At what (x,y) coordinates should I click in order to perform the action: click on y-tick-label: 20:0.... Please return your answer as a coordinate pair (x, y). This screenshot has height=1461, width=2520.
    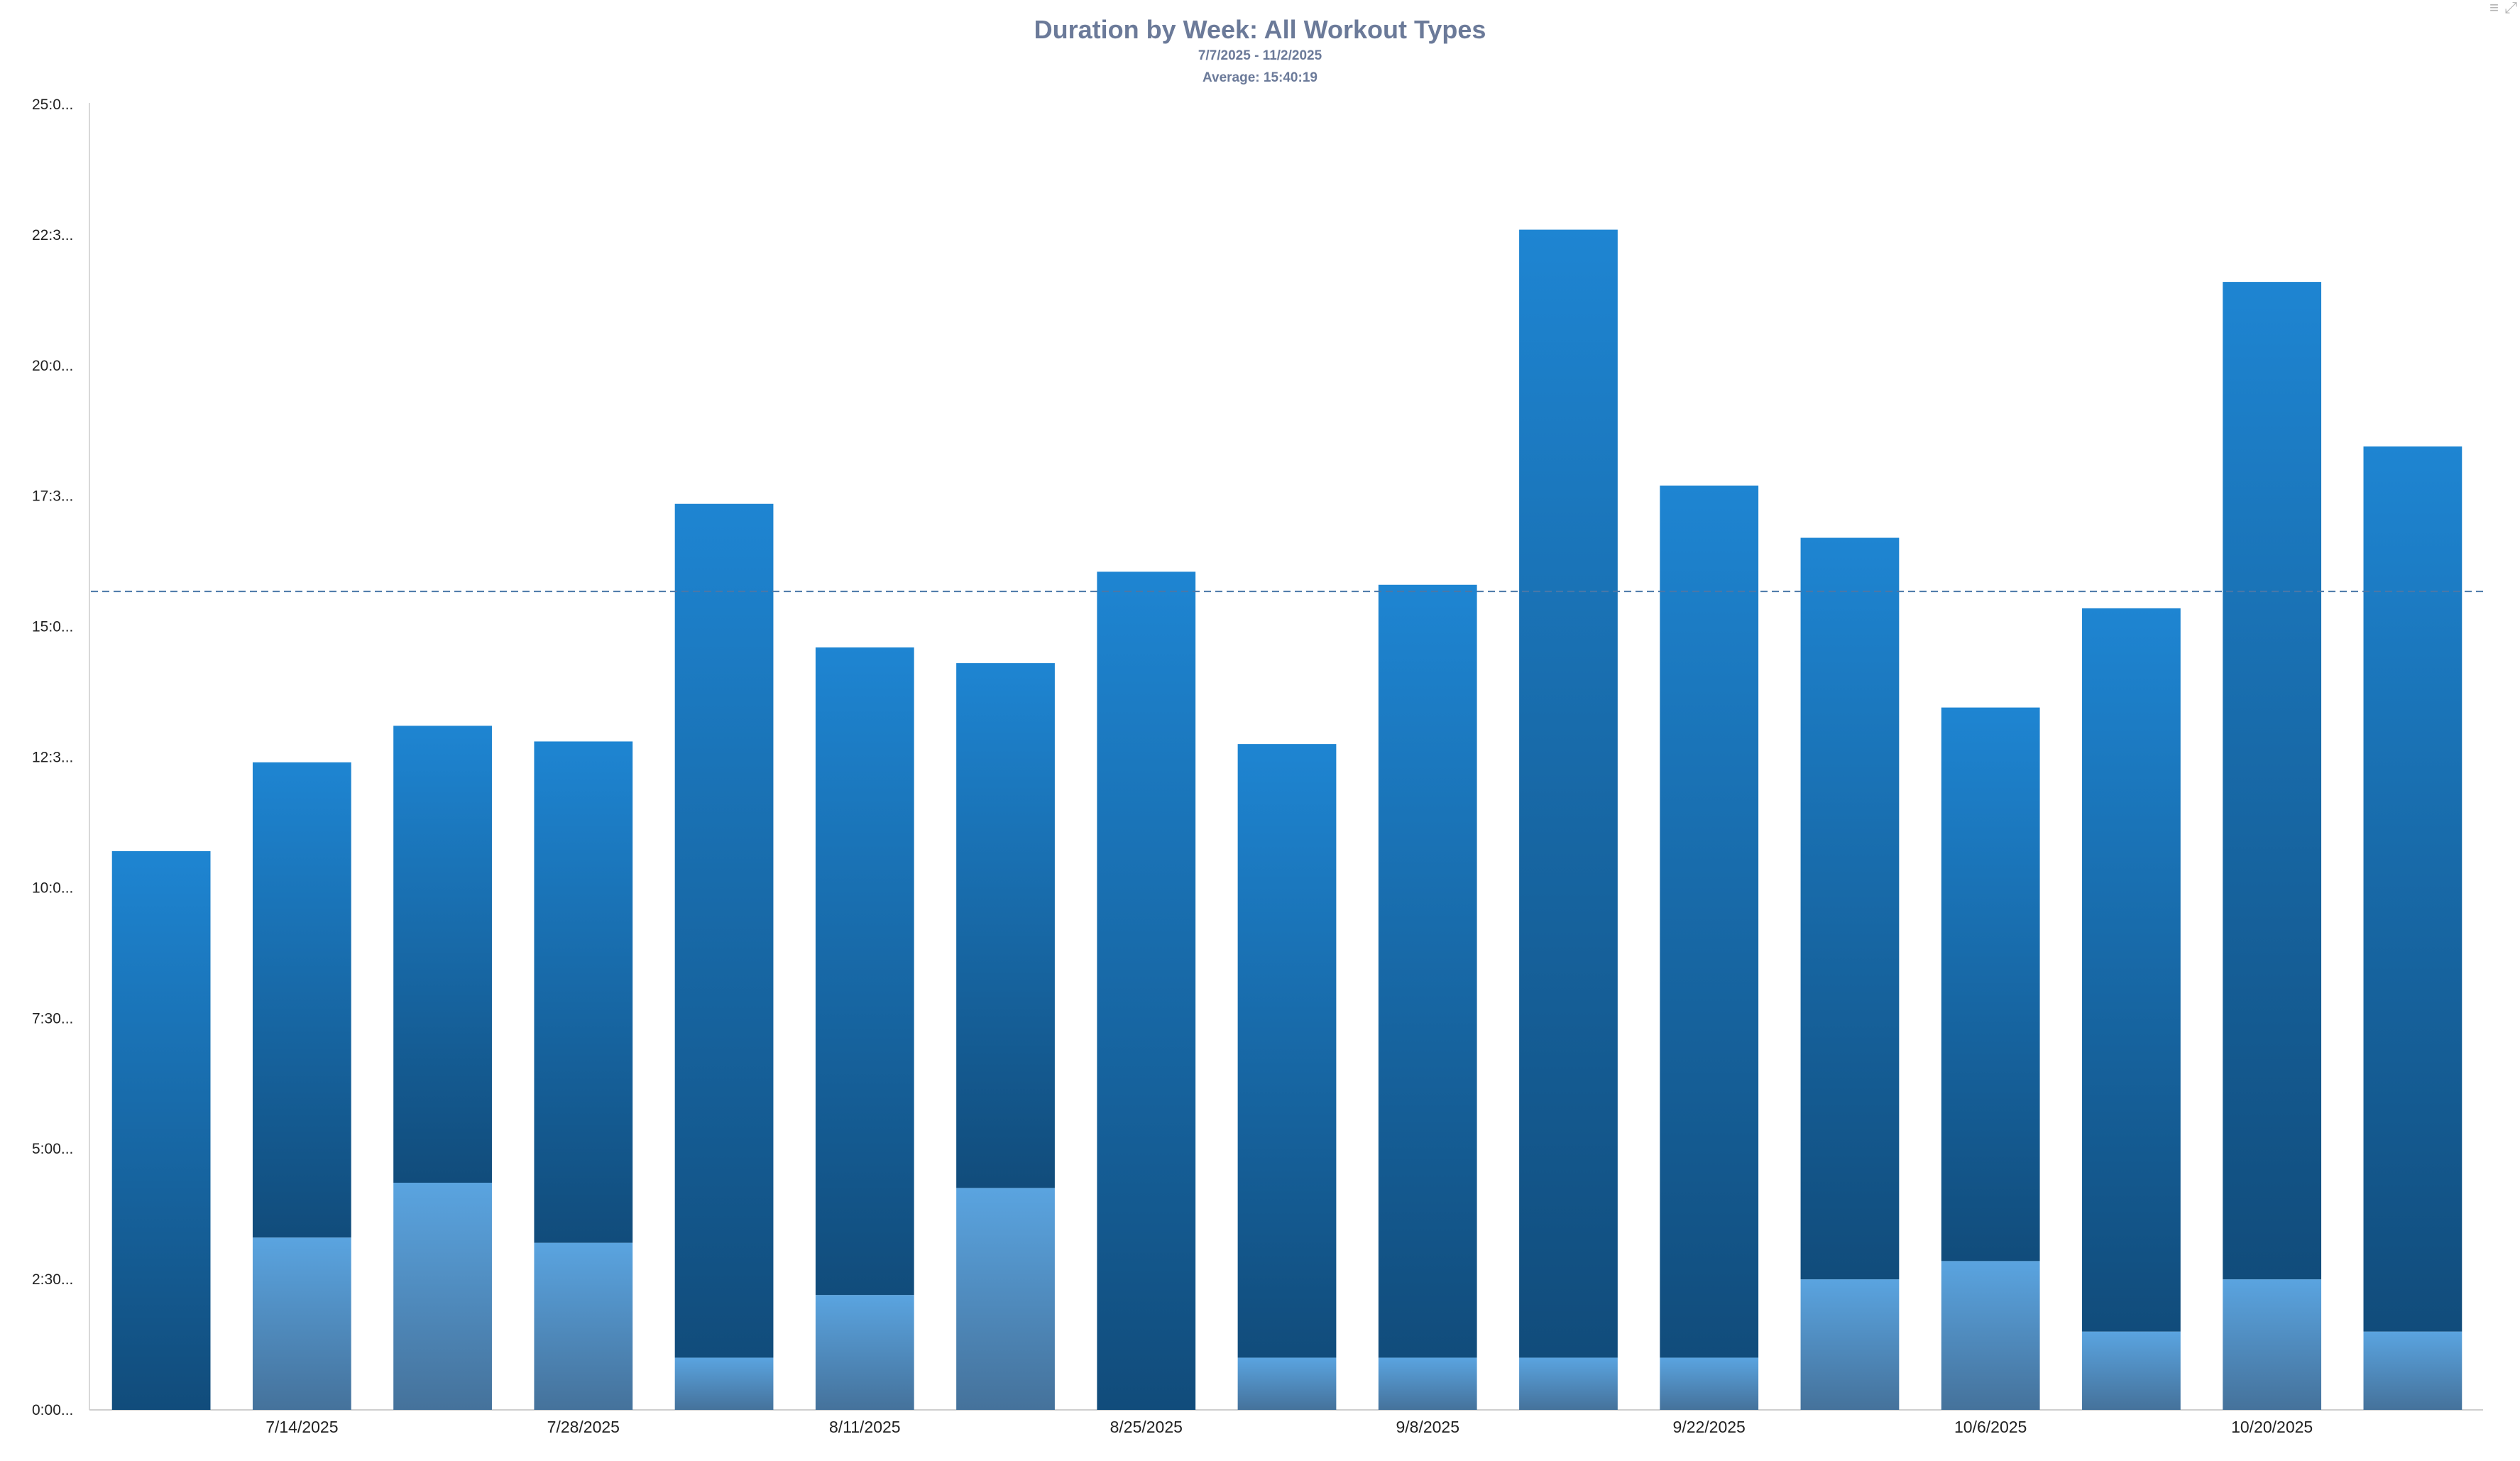
    Looking at the image, I should click on (53, 366).